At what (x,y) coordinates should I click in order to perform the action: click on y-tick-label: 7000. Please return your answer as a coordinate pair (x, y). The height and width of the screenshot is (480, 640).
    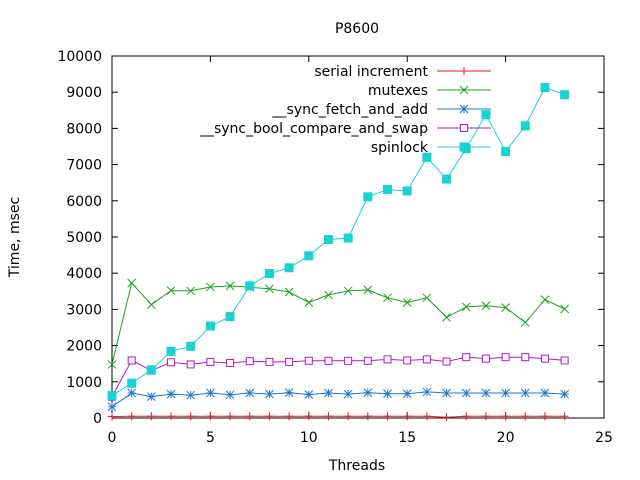
    Looking at the image, I should click on (84, 166).